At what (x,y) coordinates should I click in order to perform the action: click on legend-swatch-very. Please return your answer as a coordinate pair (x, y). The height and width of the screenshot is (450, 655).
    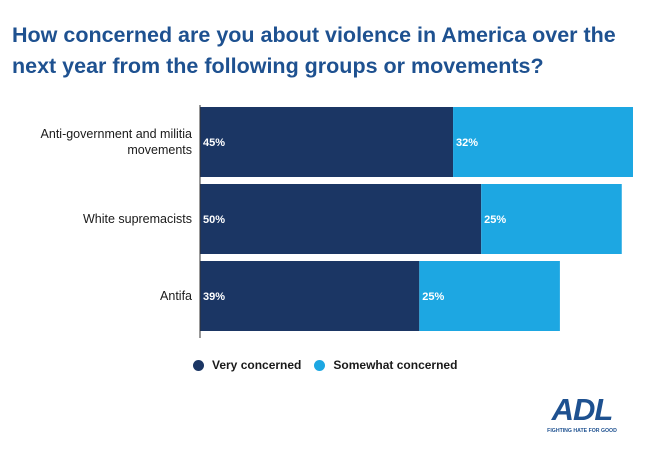
    Looking at the image, I should click on (198, 365).